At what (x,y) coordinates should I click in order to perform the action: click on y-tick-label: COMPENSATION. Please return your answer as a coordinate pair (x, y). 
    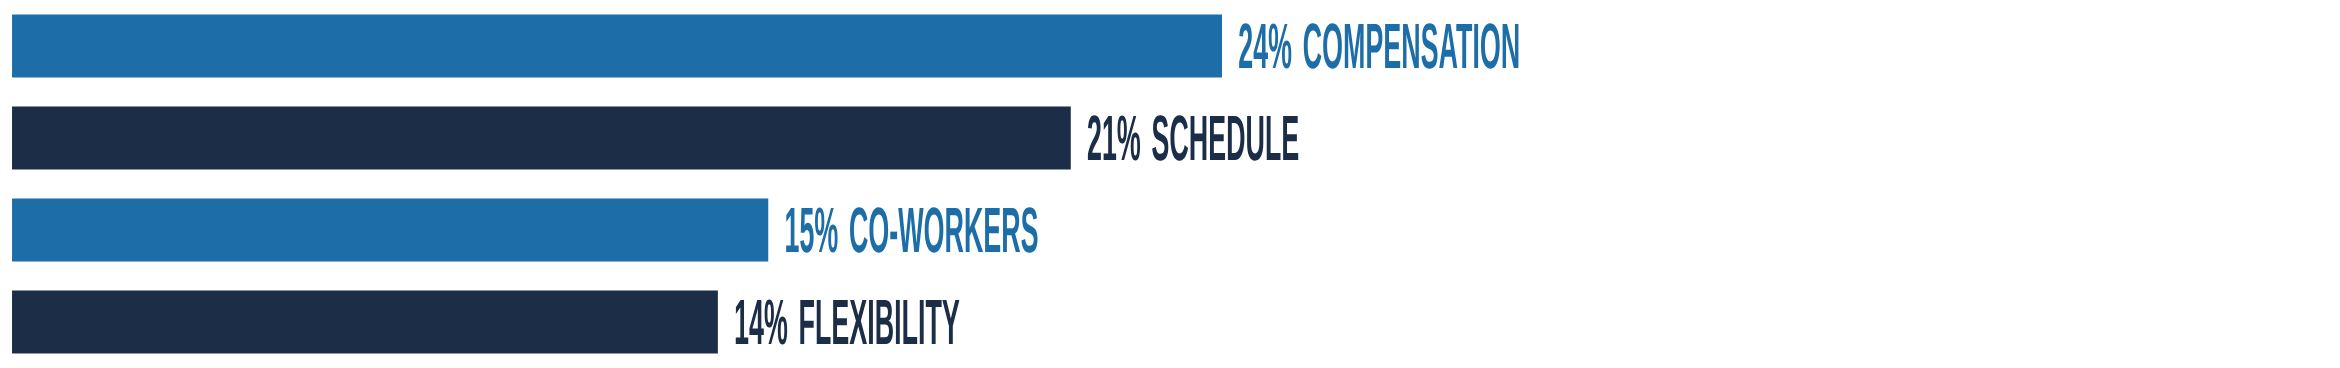
    Looking at the image, I should click on (1411, 46).